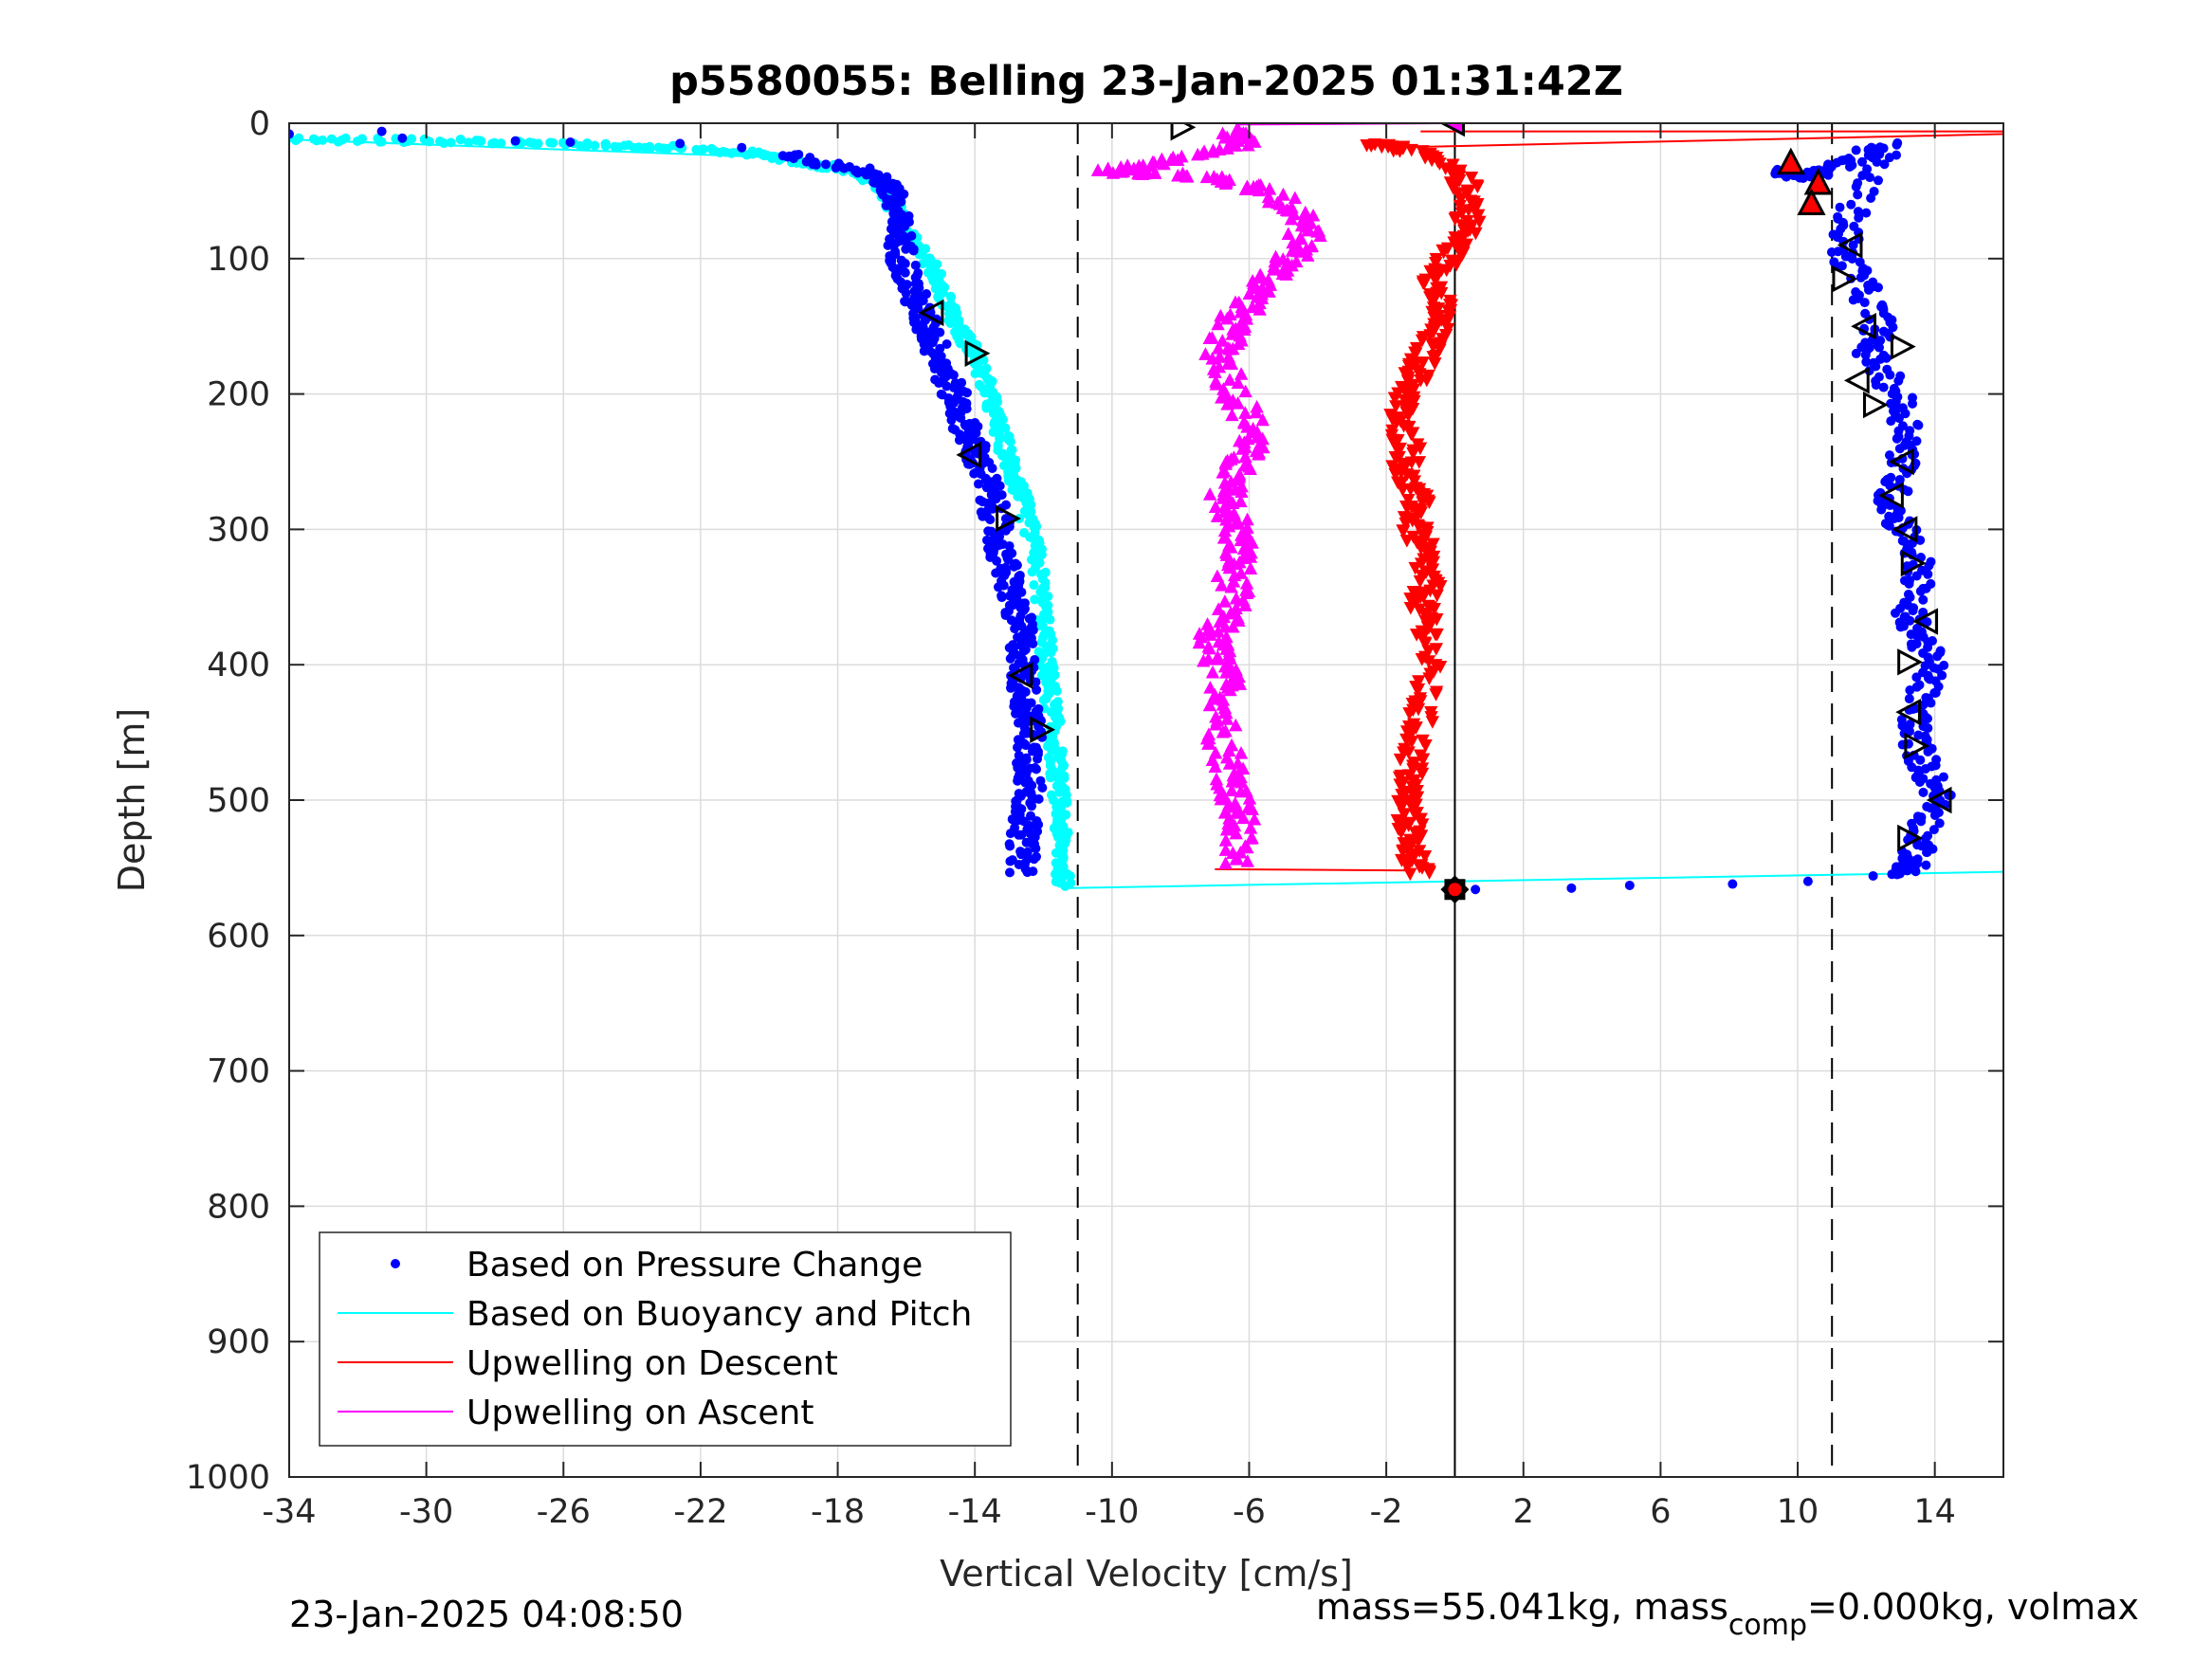 This screenshot has width=2212, height=1659. Describe the element at coordinates (1818, 181) in the screenshot. I see `descent-upwelling-highlight` at that location.